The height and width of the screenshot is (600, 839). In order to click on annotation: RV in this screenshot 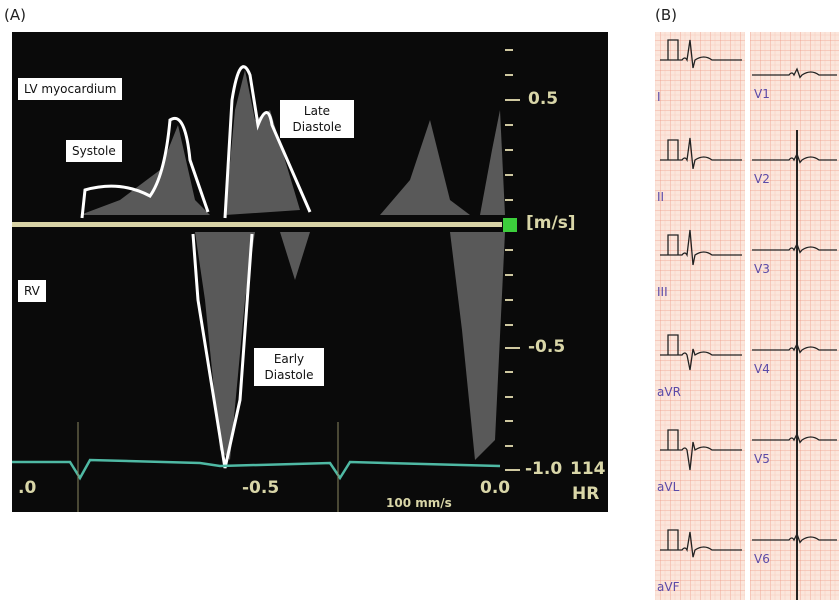, I will do `click(32, 291)`.